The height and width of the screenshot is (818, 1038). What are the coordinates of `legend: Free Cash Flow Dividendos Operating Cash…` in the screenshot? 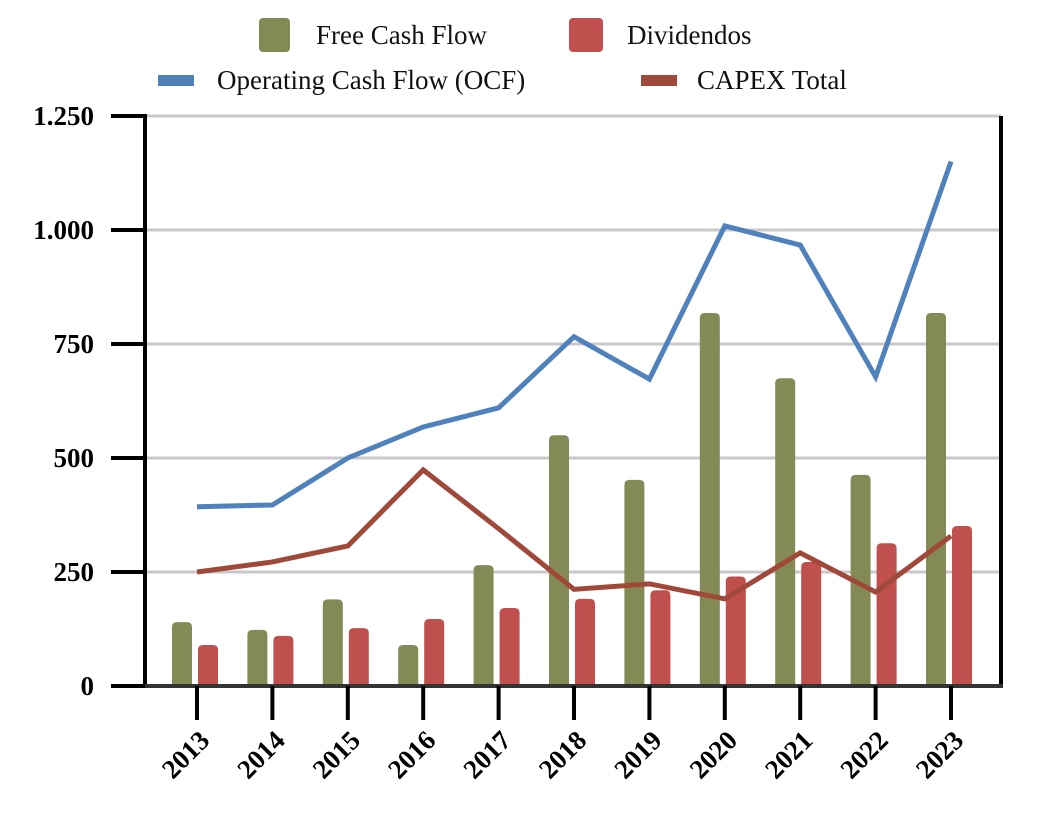 It's located at (502, 56).